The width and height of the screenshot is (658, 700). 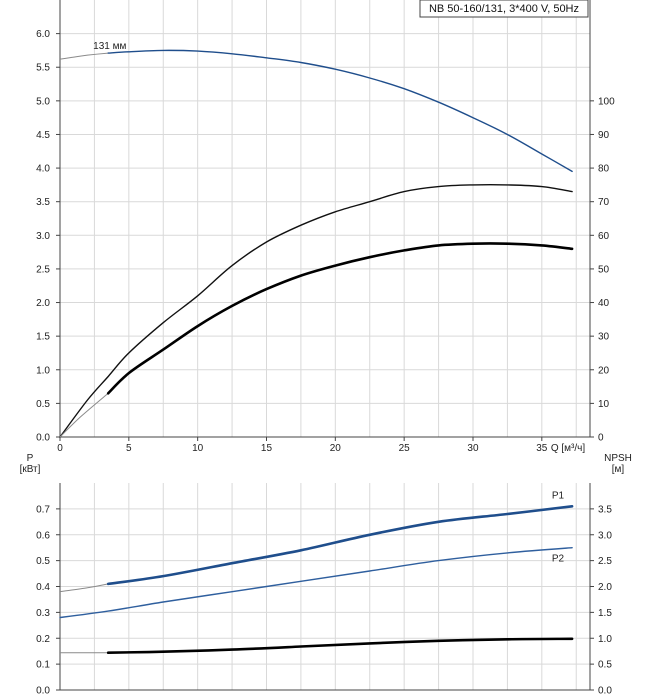 What do you see at coordinates (30, 458) in the screenshot?
I see `y-left-label: P` at bounding box center [30, 458].